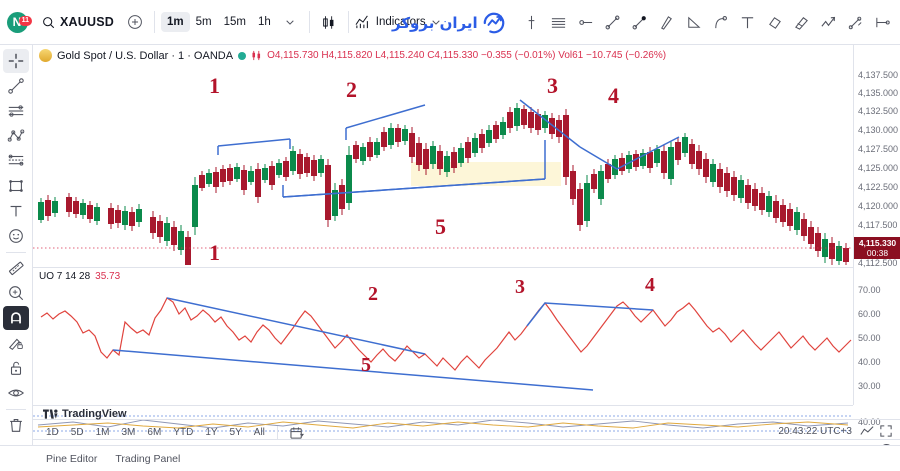 The height and width of the screenshot is (471, 900). What do you see at coordinates (877, 253) in the screenshot?
I see `current-price-countdown: 00:38` at bounding box center [877, 253].